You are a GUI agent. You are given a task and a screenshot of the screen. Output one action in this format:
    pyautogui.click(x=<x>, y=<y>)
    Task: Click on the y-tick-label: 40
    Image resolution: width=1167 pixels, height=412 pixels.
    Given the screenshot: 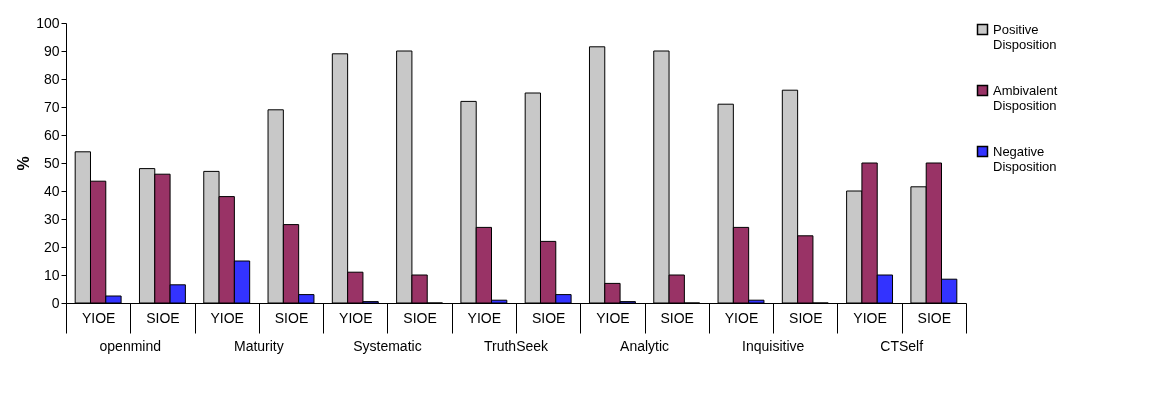 What is the action you would take?
    pyautogui.click(x=51, y=190)
    